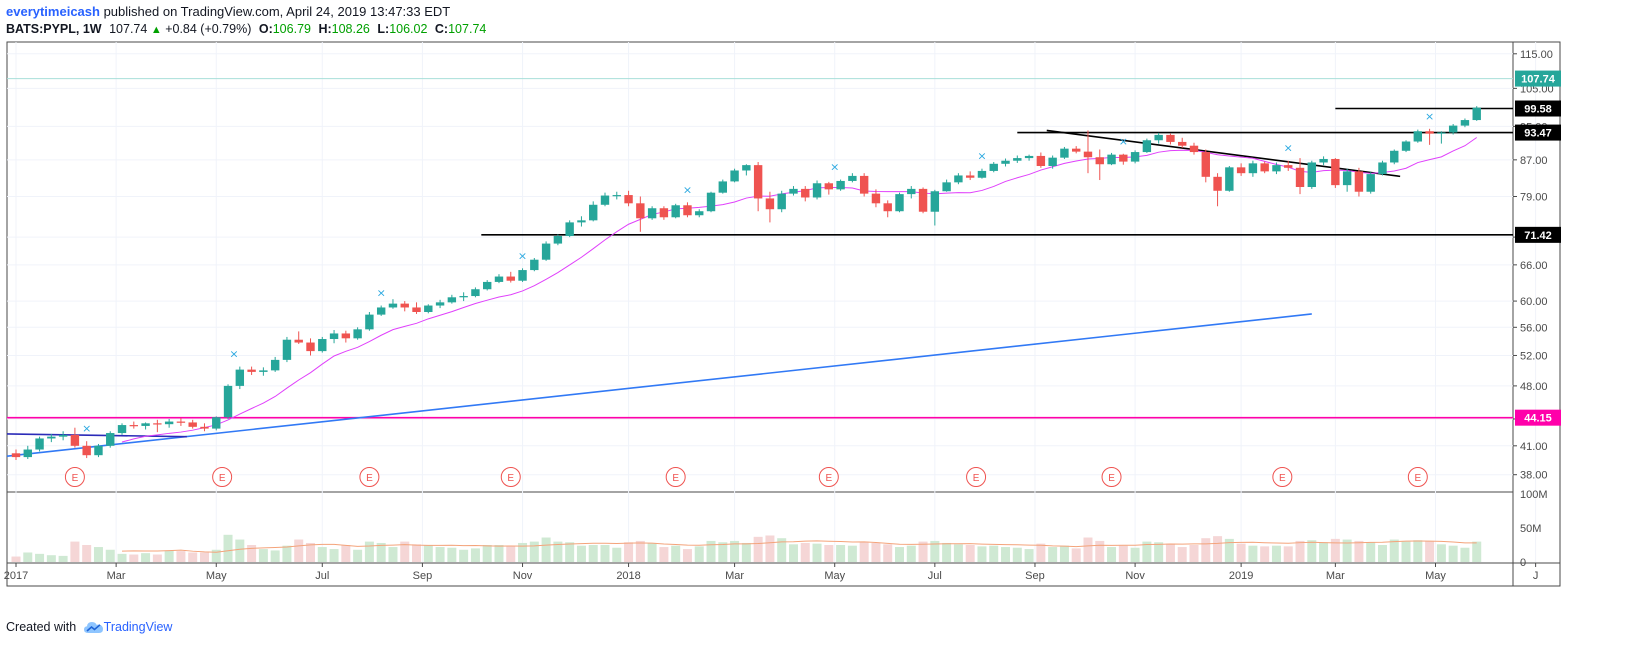 The width and height of the screenshot is (1627, 645). I want to click on created-with-text: Created with, so click(41, 627).